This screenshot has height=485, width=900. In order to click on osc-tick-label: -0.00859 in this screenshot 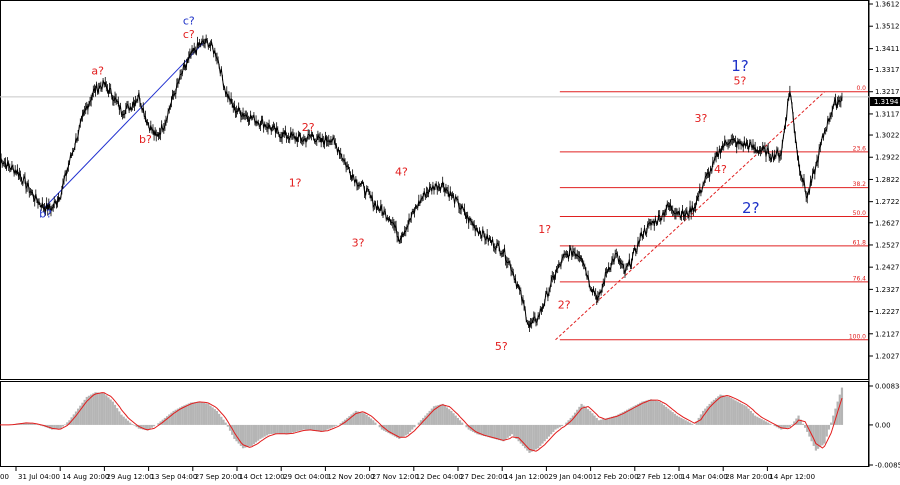, I will do `click(887, 466)`.